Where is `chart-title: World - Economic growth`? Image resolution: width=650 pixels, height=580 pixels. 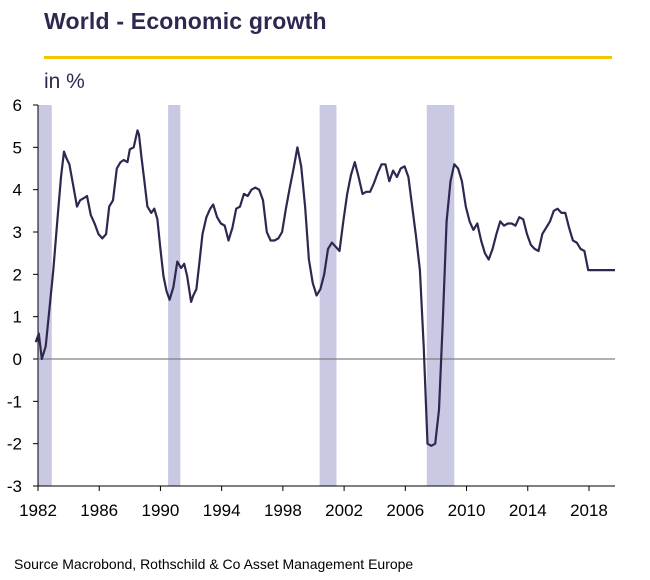 chart-title: World - Economic growth is located at coordinates (185, 21).